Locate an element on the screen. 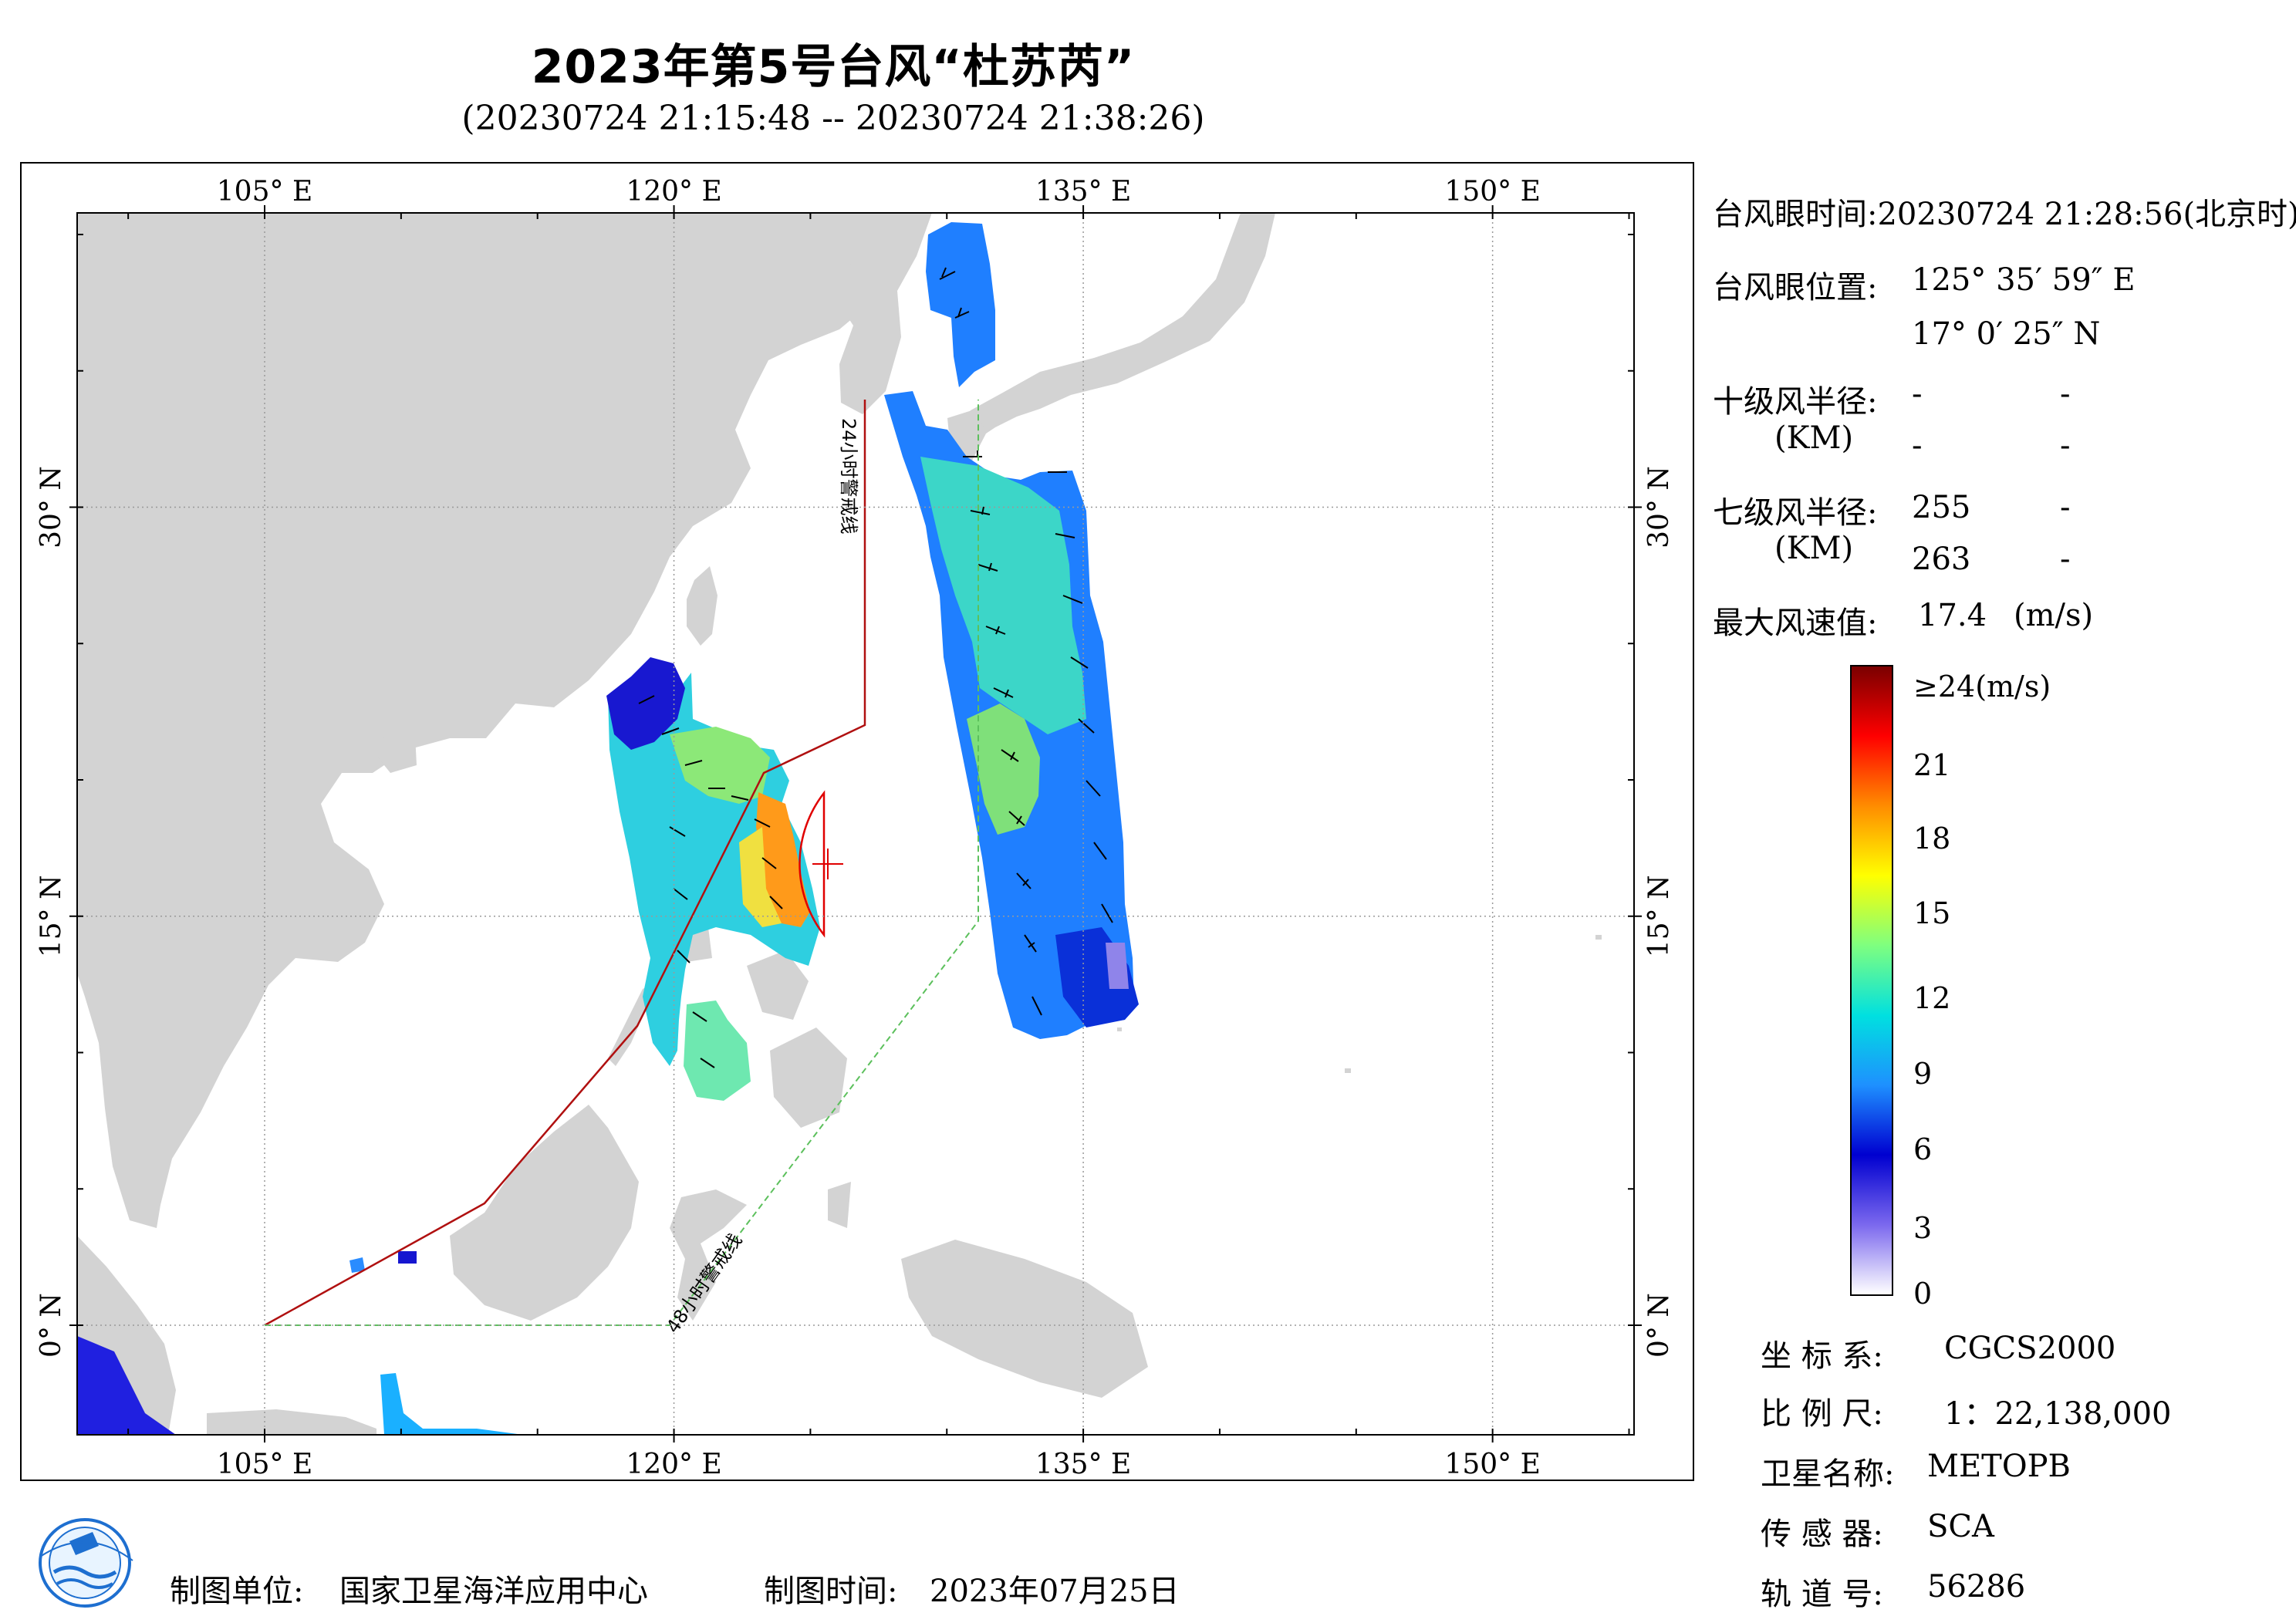 This screenshot has height=1623, width=2296. colorbar-label-21: 21 is located at coordinates (1932, 765).